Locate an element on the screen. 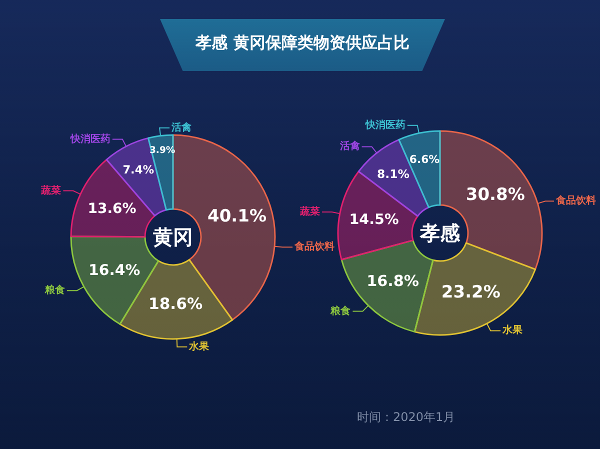 The height and width of the screenshot is (449, 600). data-label: 30.8% is located at coordinates (495, 194).